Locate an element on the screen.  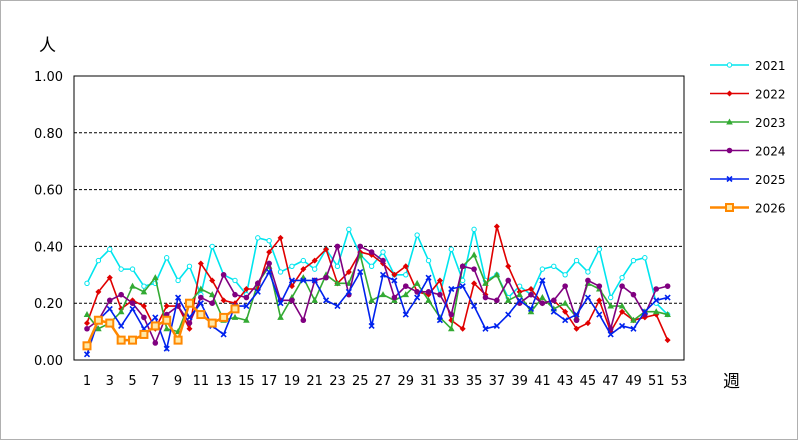
x-tick-label: 51 is located at coordinates (656, 381).